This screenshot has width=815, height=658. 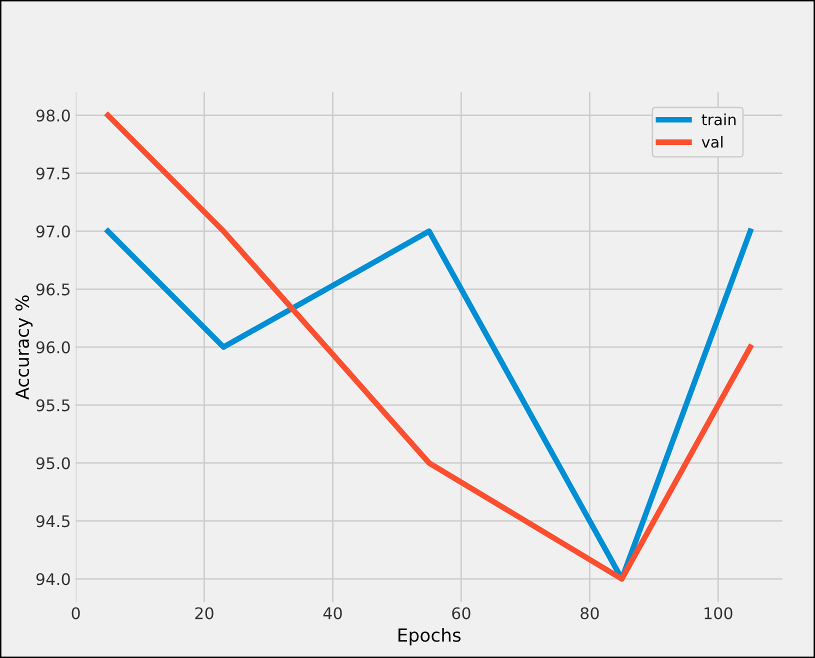 What do you see at coordinates (718, 613) in the screenshot?
I see `x-tick-label: 100` at bounding box center [718, 613].